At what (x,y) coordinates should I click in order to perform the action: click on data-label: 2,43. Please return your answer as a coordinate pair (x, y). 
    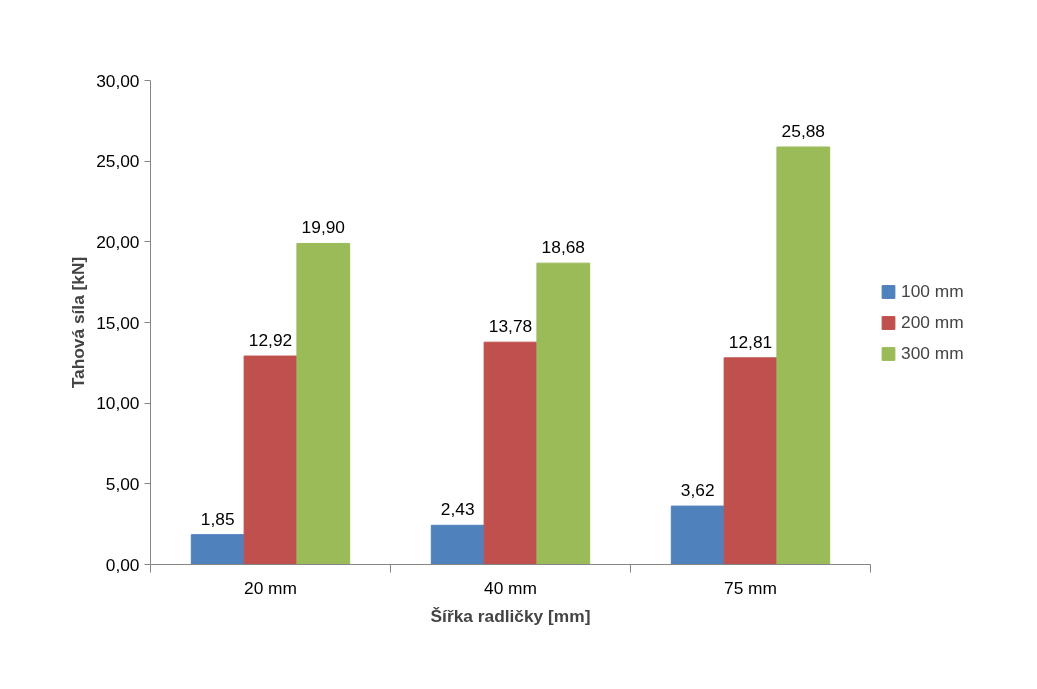
    Looking at the image, I should click on (457, 509).